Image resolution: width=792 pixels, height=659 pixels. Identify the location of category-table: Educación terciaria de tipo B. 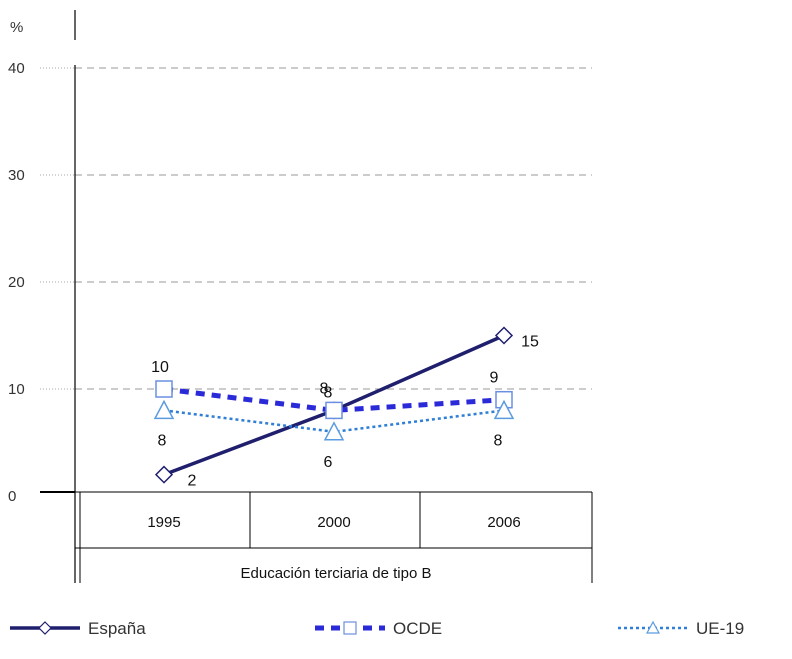
(334, 537).